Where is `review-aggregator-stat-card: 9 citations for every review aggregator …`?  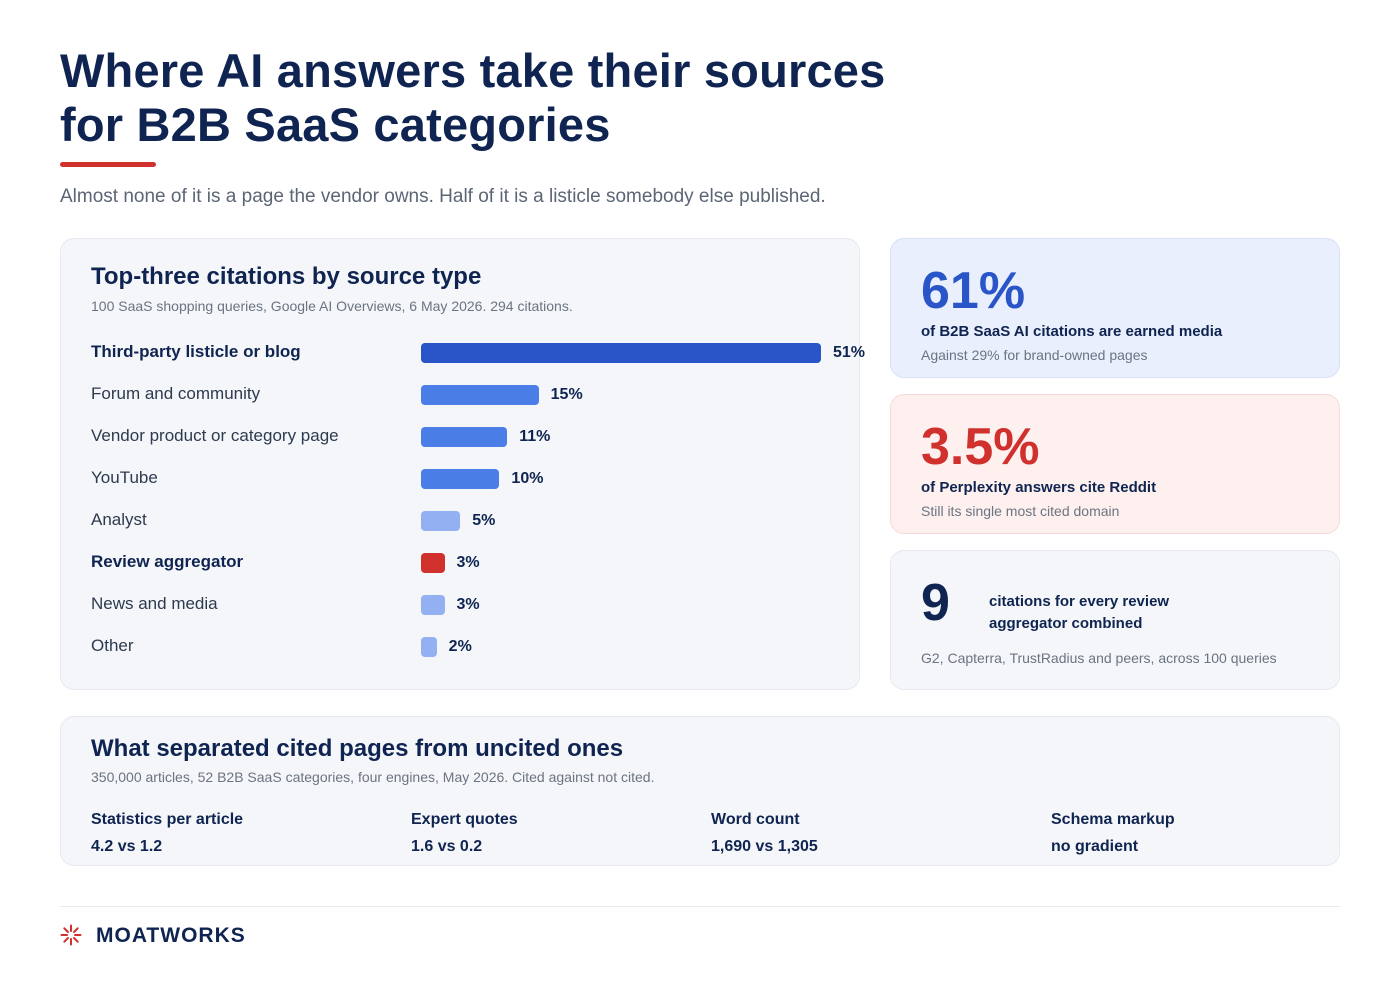
review-aggregator-stat-card: 9 citations for every review aggregator … is located at coordinates (1115, 620).